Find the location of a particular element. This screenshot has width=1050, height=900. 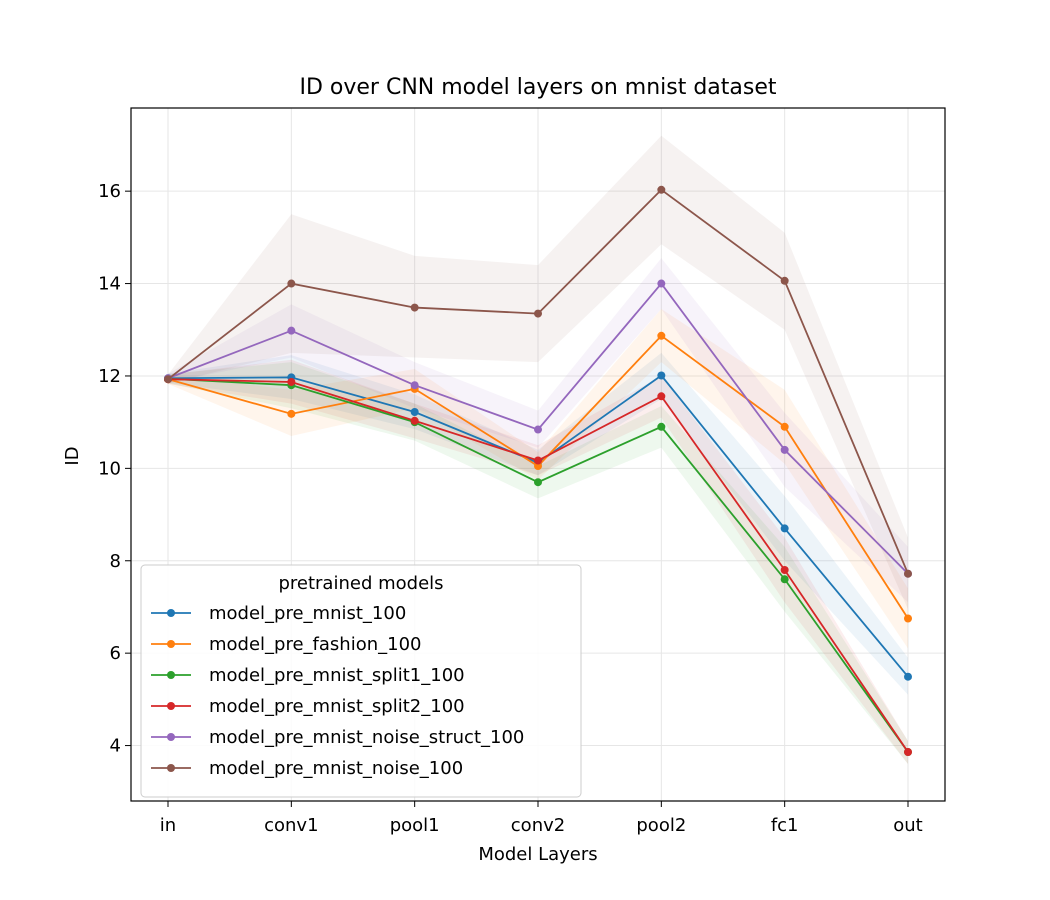

x-axis-label: Model Layers is located at coordinates (537, 854).